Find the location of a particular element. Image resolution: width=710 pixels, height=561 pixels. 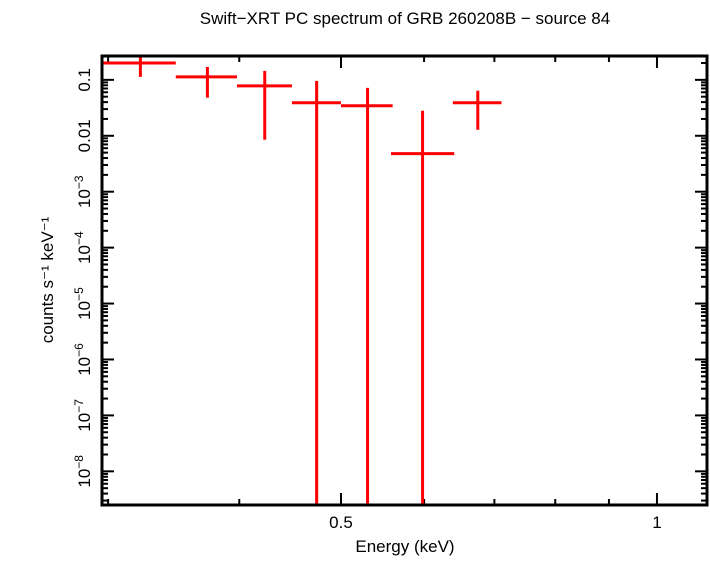

y-tick-label: 10−8 is located at coordinates (83, 471).